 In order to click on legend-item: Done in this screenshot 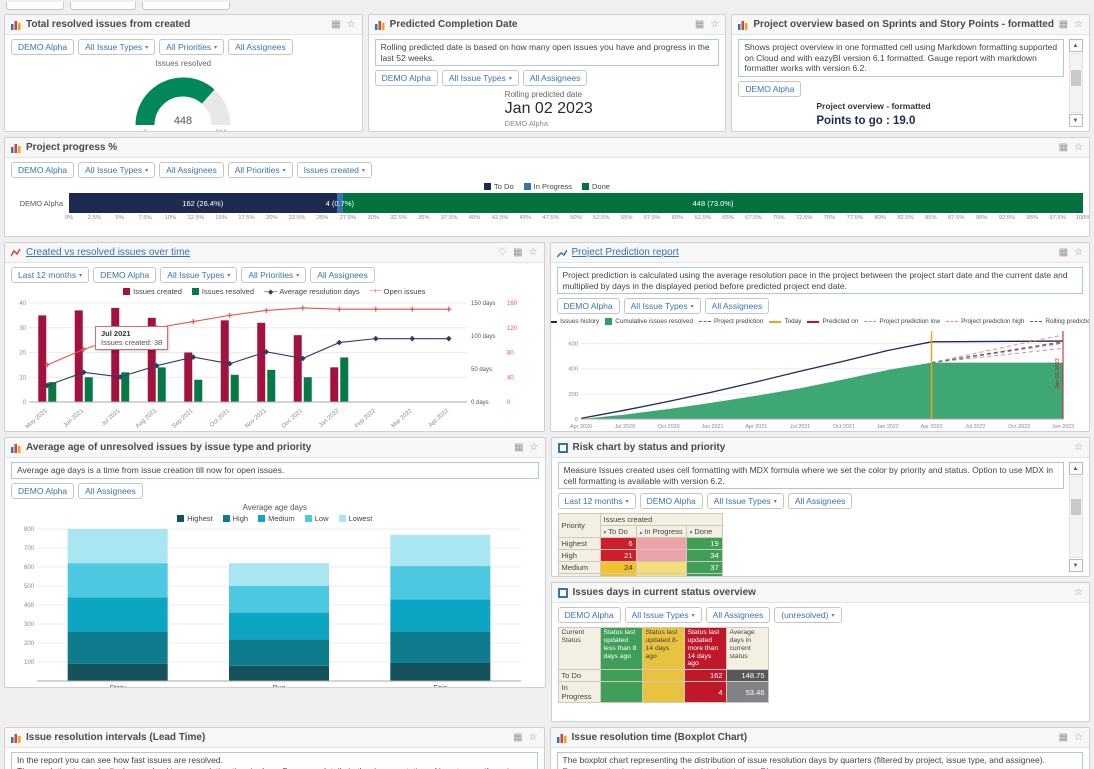, I will do `click(596, 186)`.